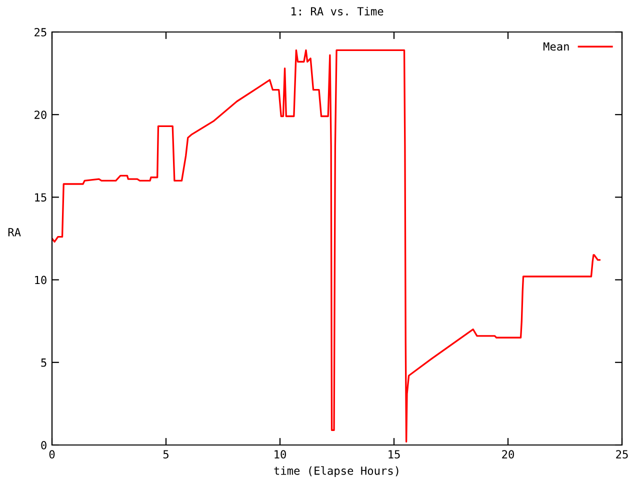 This screenshot has width=640, height=480. What do you see at coordinates (40, 115) in the screenshot?
I see `y-tick-label: 20` at bounding box center [40, 115].